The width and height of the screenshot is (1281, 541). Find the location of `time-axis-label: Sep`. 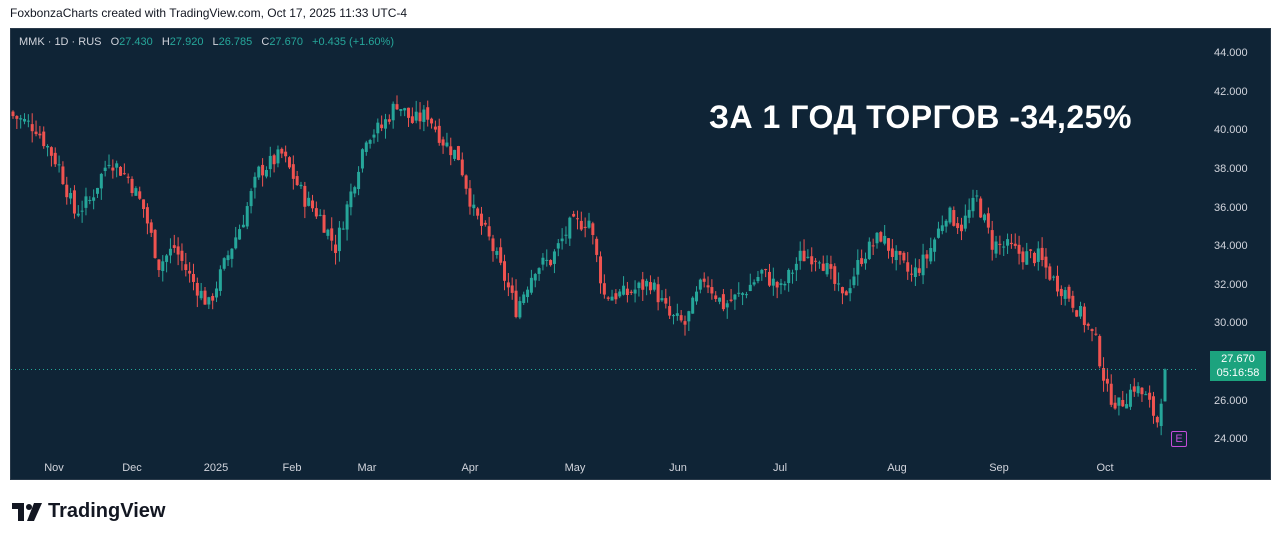

time-axis-label: Sep is located at coordinates (999, 468).